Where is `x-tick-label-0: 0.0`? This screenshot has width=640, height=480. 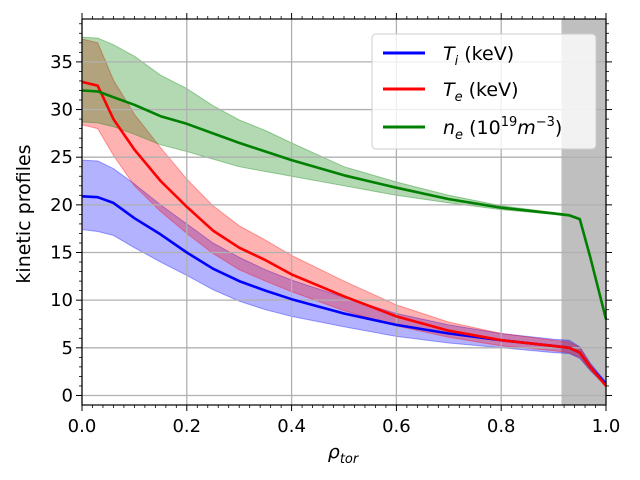 x-tick-label-0: 0.0 is located at coordinates (82, 426).